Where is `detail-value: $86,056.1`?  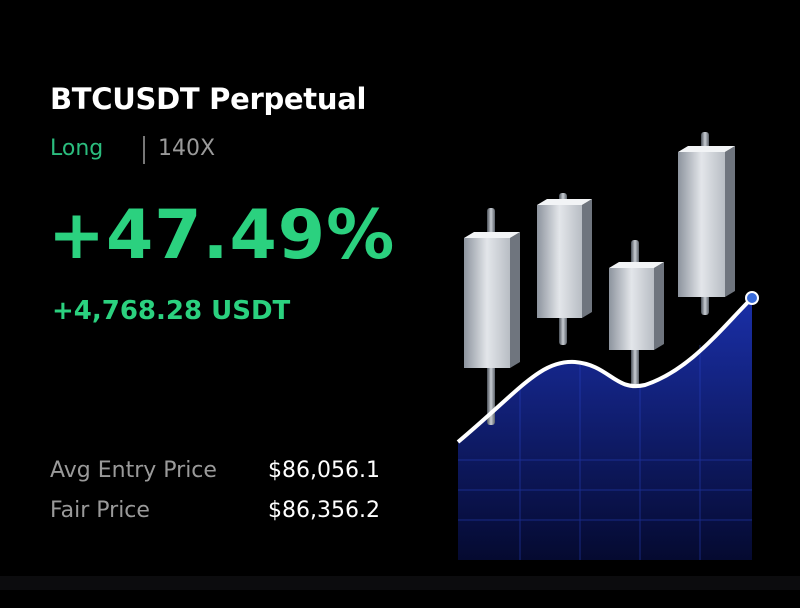
detail-value: $86,056.1 is located at coordinates (324, 470).